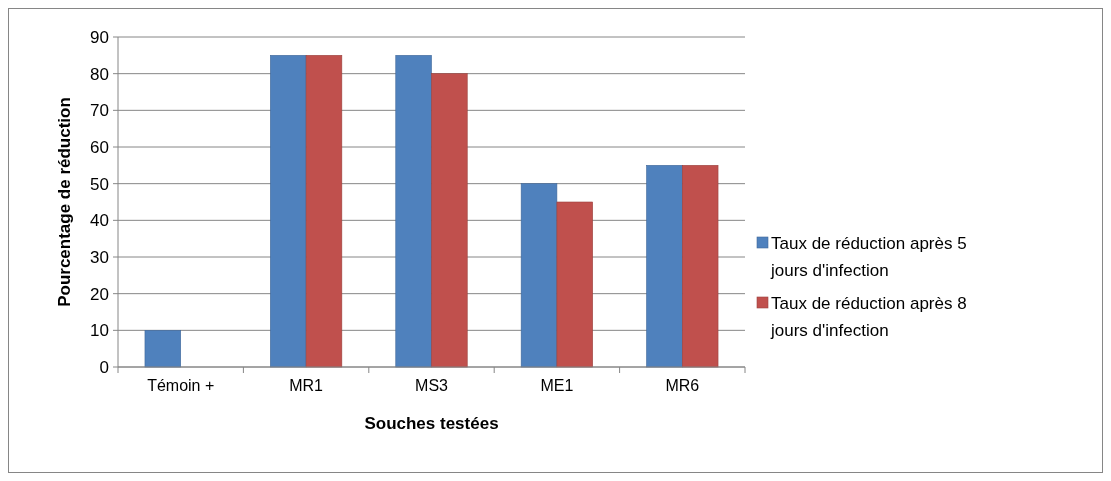  Describe the element at coordinates (99, 221) in the screenshot. I see `y-tick-label: 40` at that location.